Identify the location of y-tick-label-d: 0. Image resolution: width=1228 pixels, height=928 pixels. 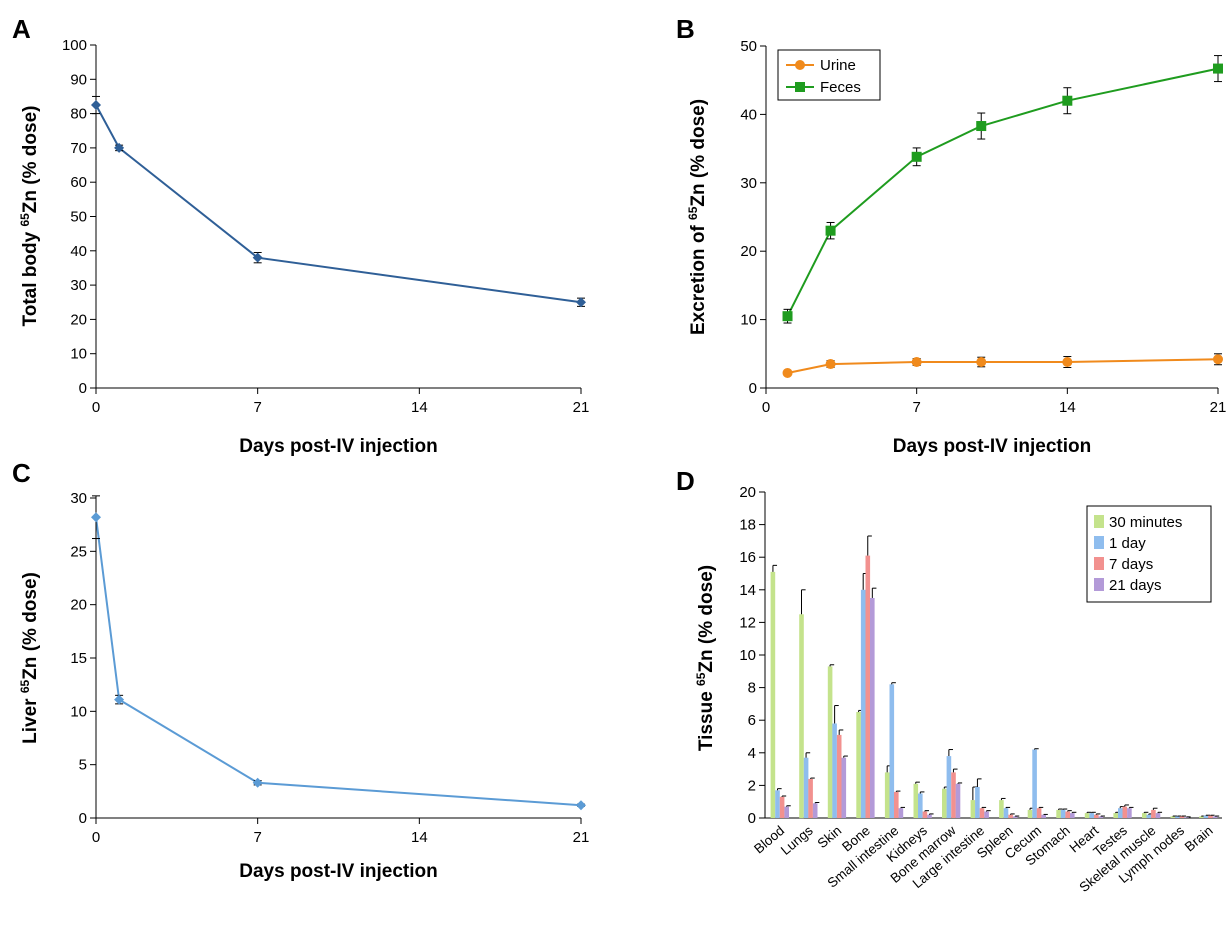
(752, 818).